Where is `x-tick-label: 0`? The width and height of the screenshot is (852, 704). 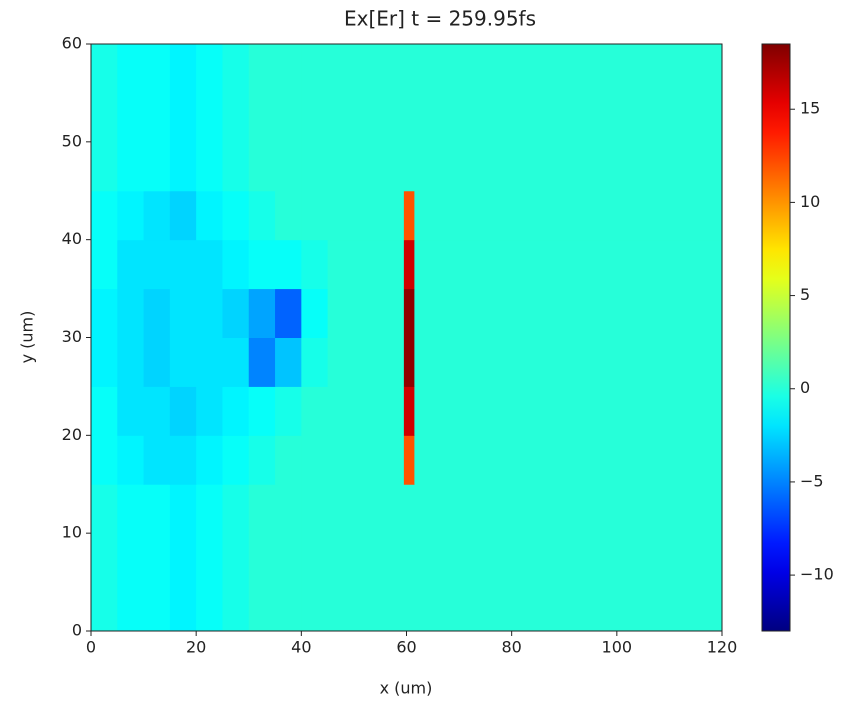
x-tick-label: 0 is located at coordinates (91, 647).